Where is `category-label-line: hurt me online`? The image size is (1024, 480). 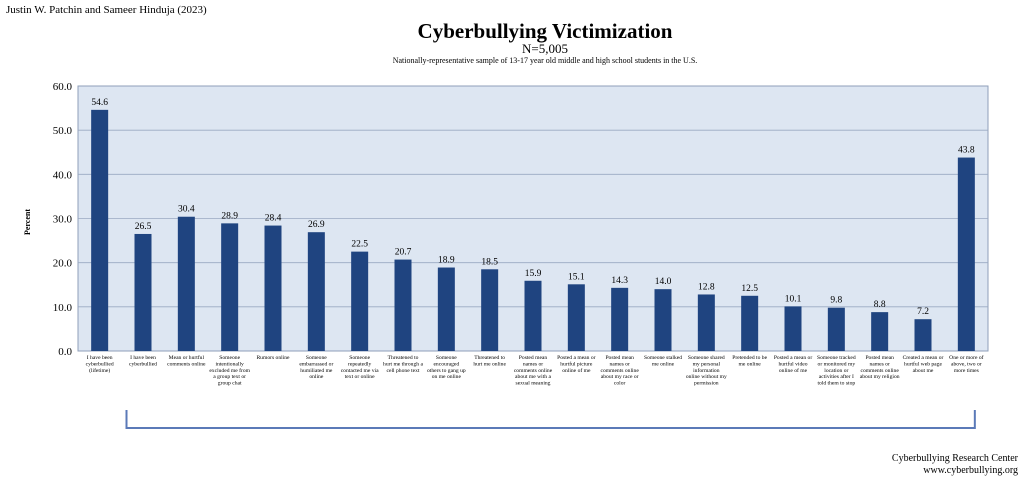 category-label-line: hurt me online is located at coordinates (489, 364).